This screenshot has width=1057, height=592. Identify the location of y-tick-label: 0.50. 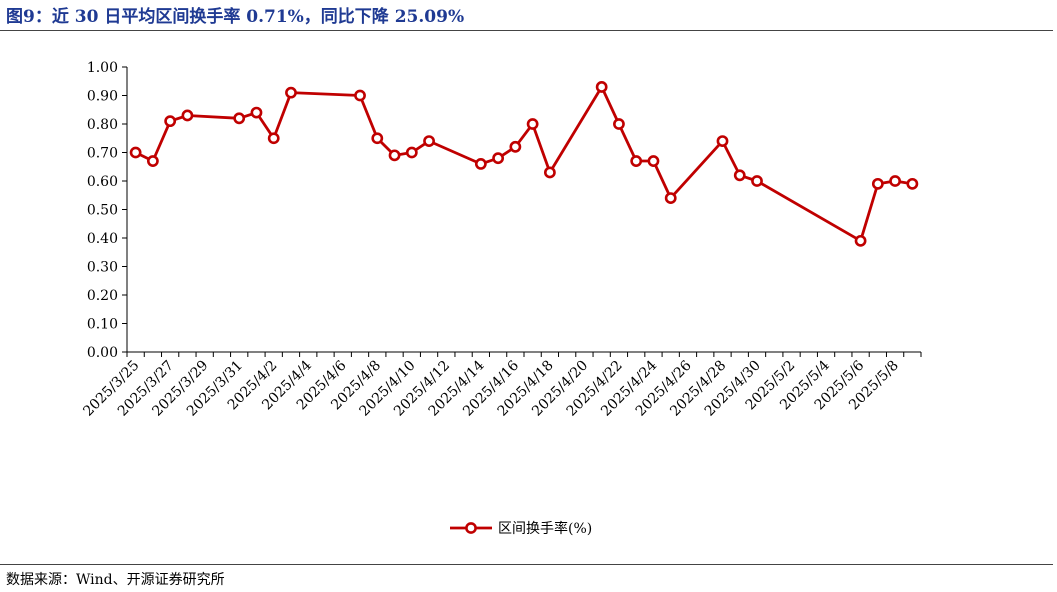
(102, 211).